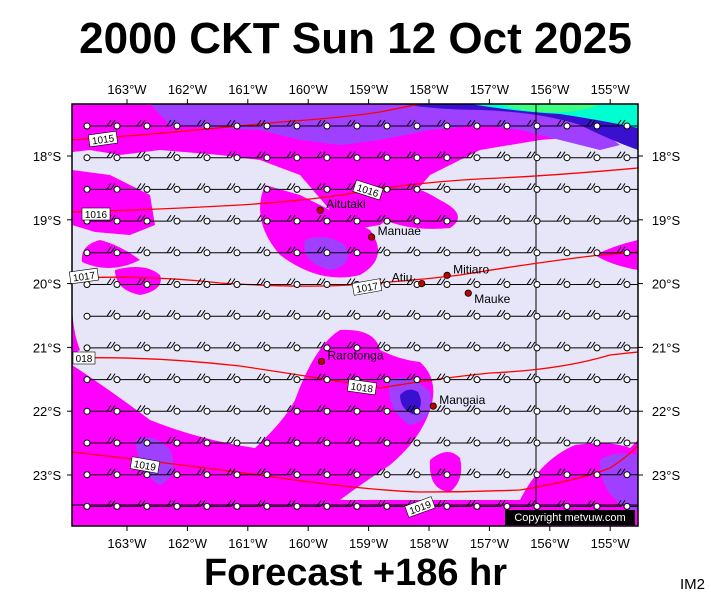 This screenshot has height=600, width=711. Describe the element at coordinates (47, 347) in the screenshot. I see `lat-label-left: 21°S` at that location.